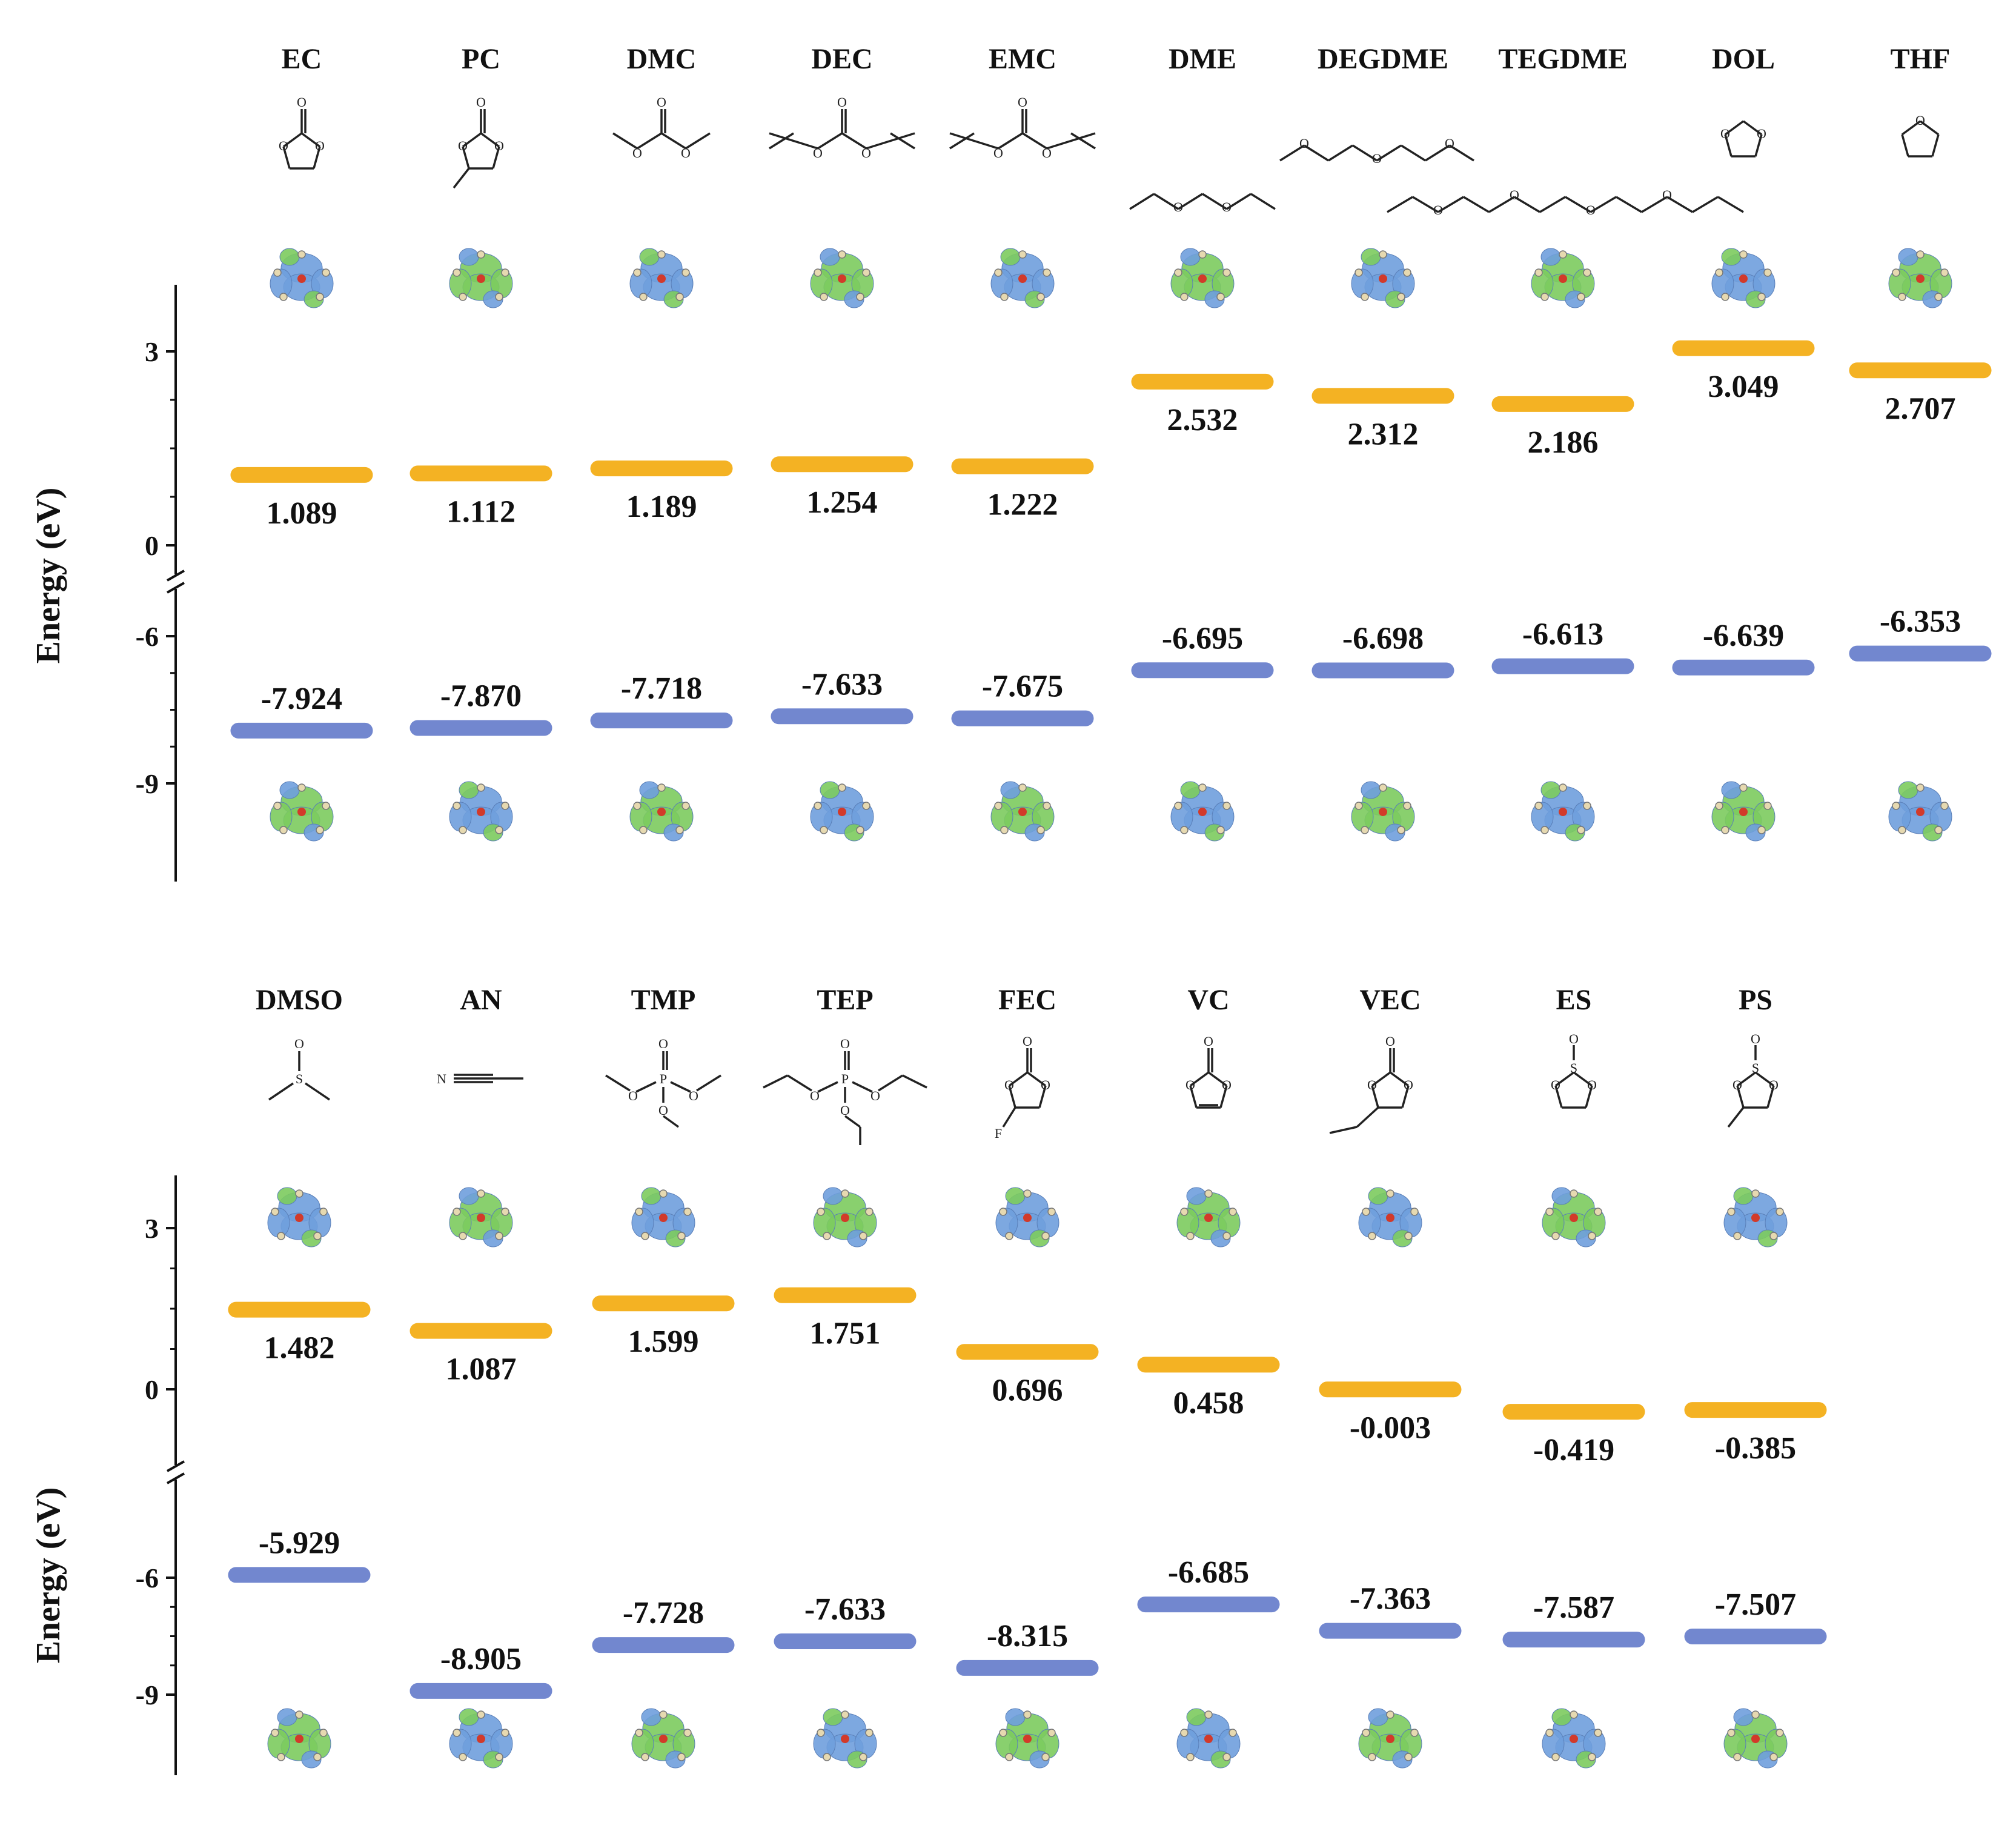  Describe the element at coordinates (1755, 1000) in the screenshot. I see `molecule-title: PS` at that location.